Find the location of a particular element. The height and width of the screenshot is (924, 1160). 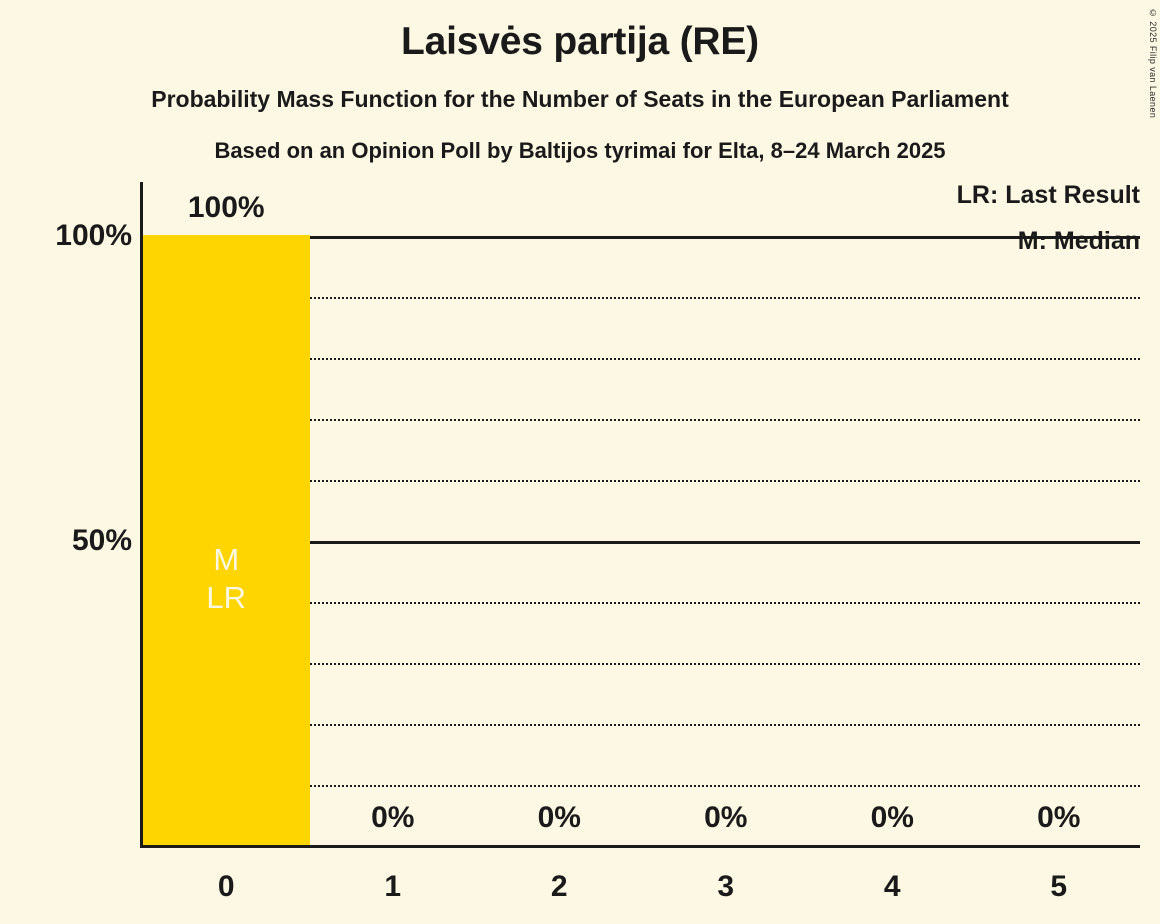

y-tick-50: 50% is located at coordinates (101, 540).